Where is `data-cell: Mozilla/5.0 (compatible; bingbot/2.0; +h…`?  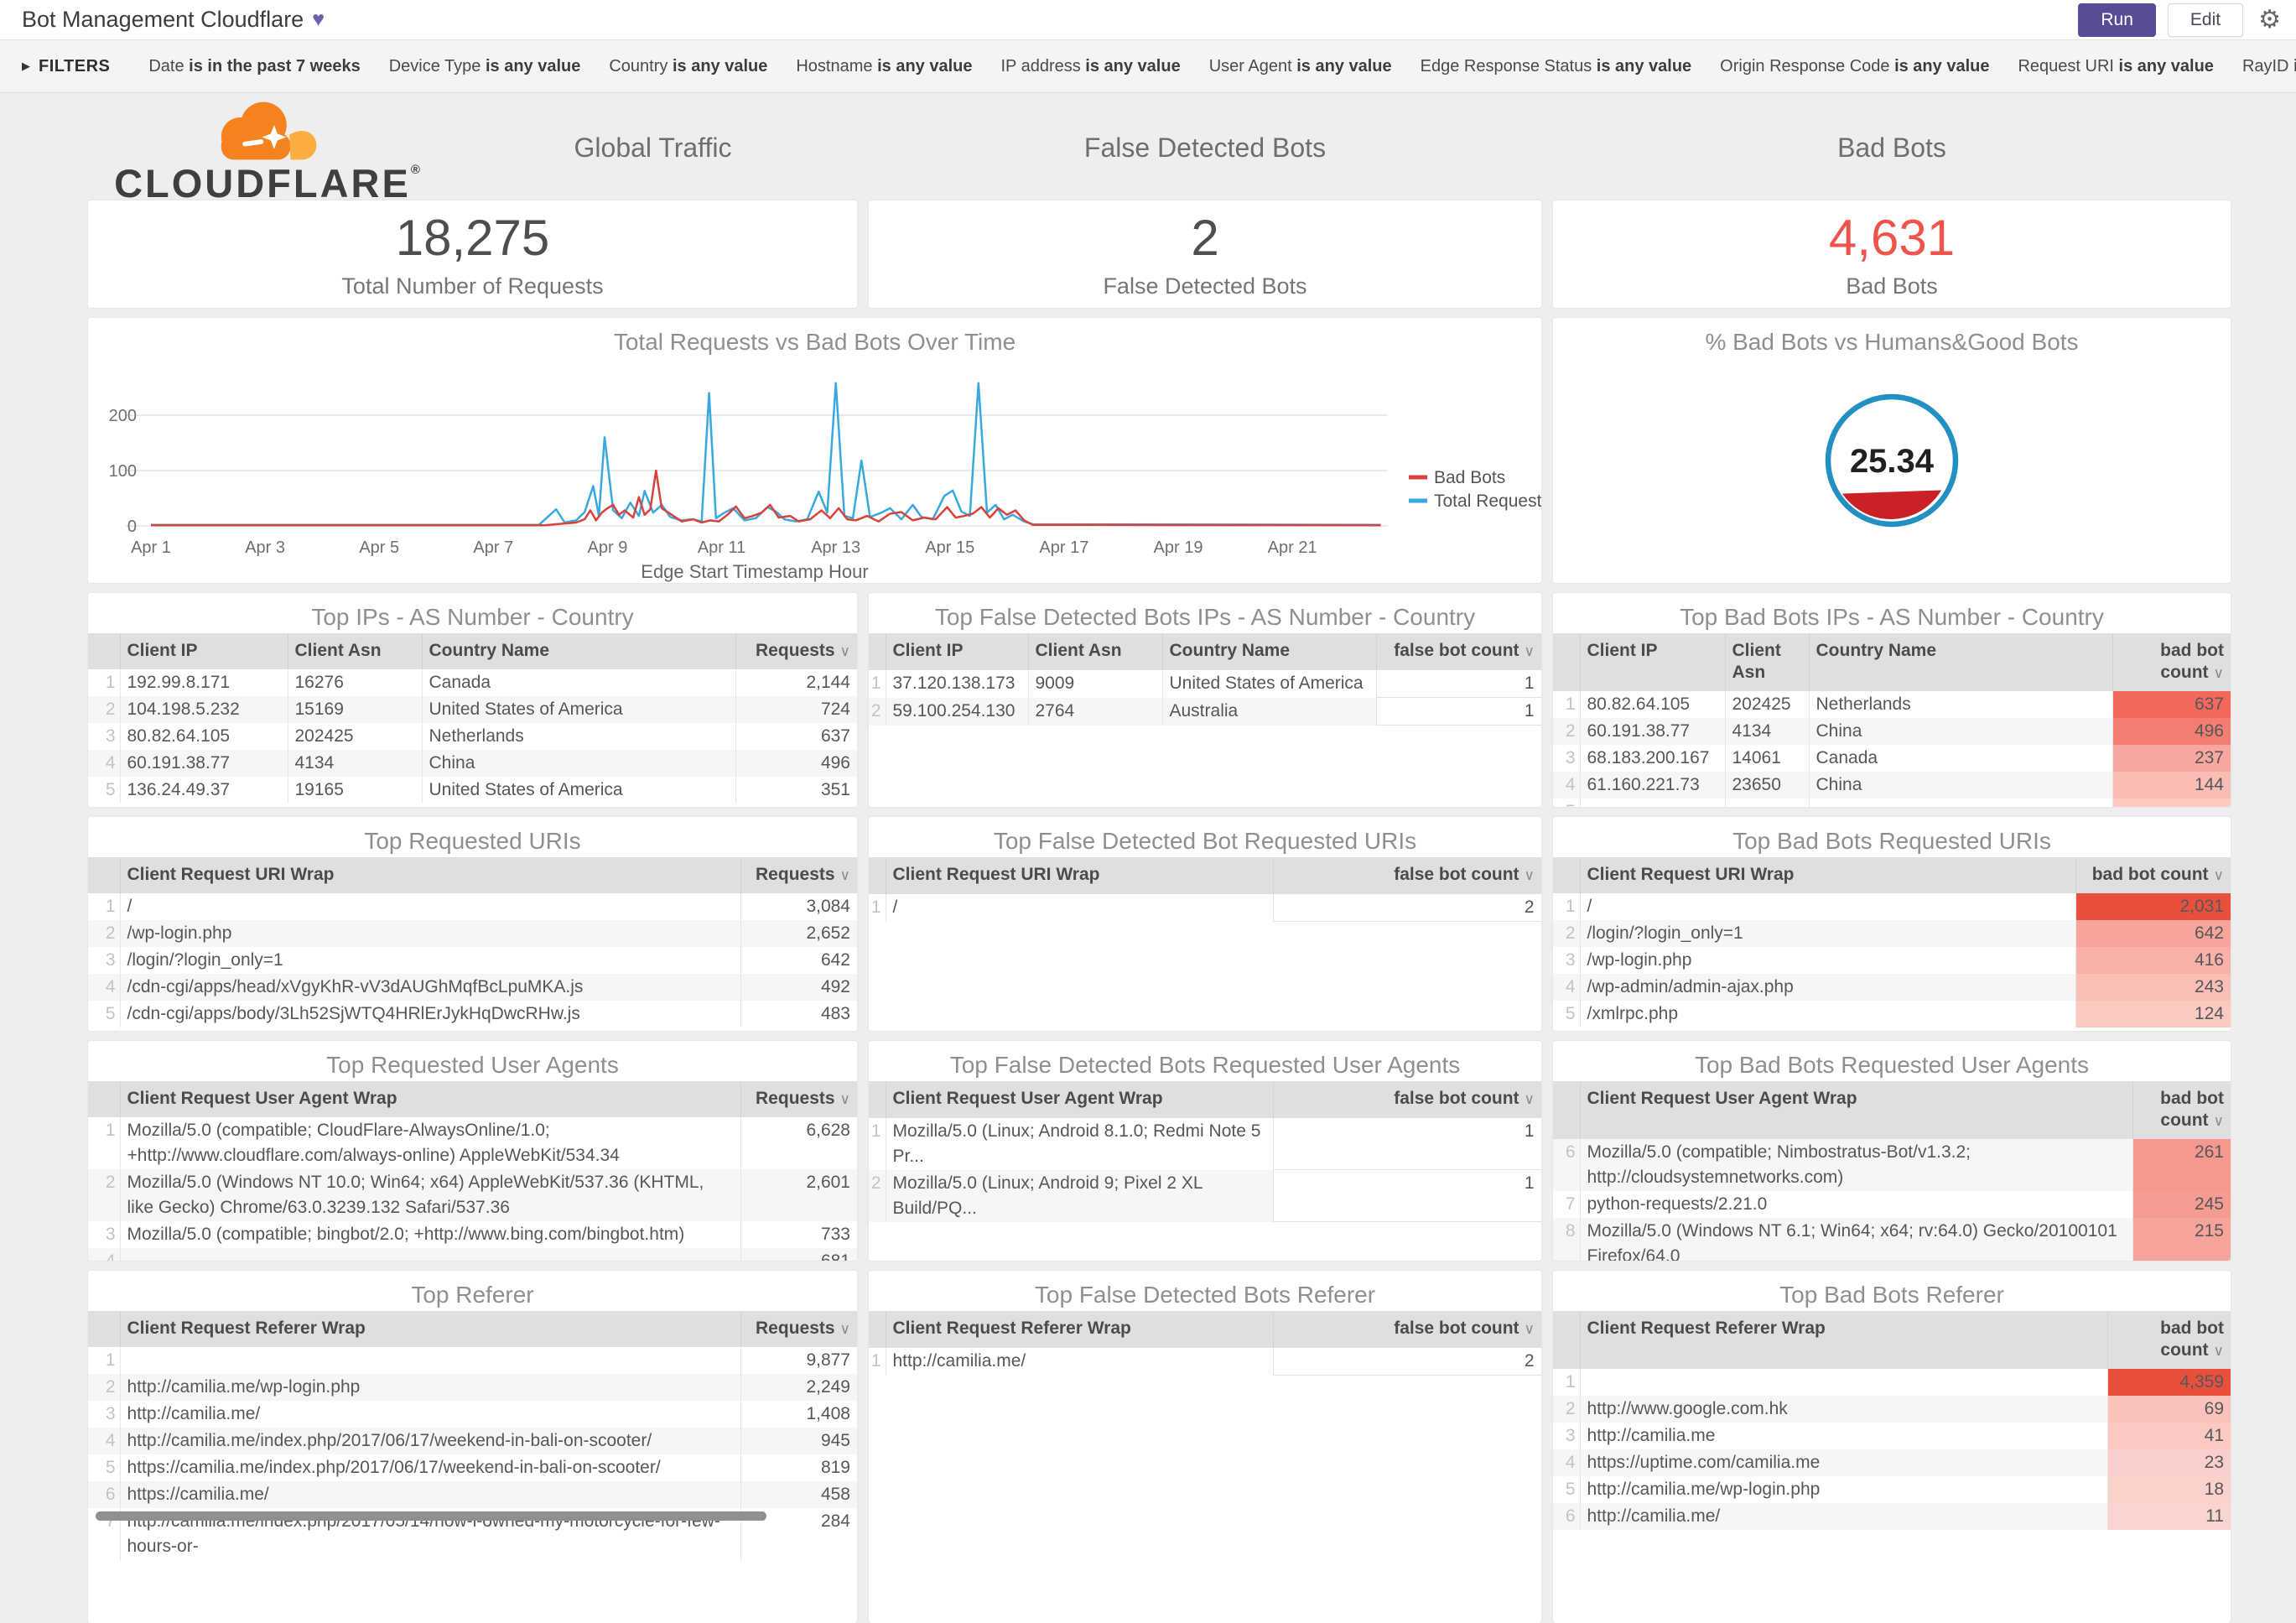 data-cell: Mozilla/5.0 (compatible; bingbot/2.0; +h… is located at coordinates (429, 1234).